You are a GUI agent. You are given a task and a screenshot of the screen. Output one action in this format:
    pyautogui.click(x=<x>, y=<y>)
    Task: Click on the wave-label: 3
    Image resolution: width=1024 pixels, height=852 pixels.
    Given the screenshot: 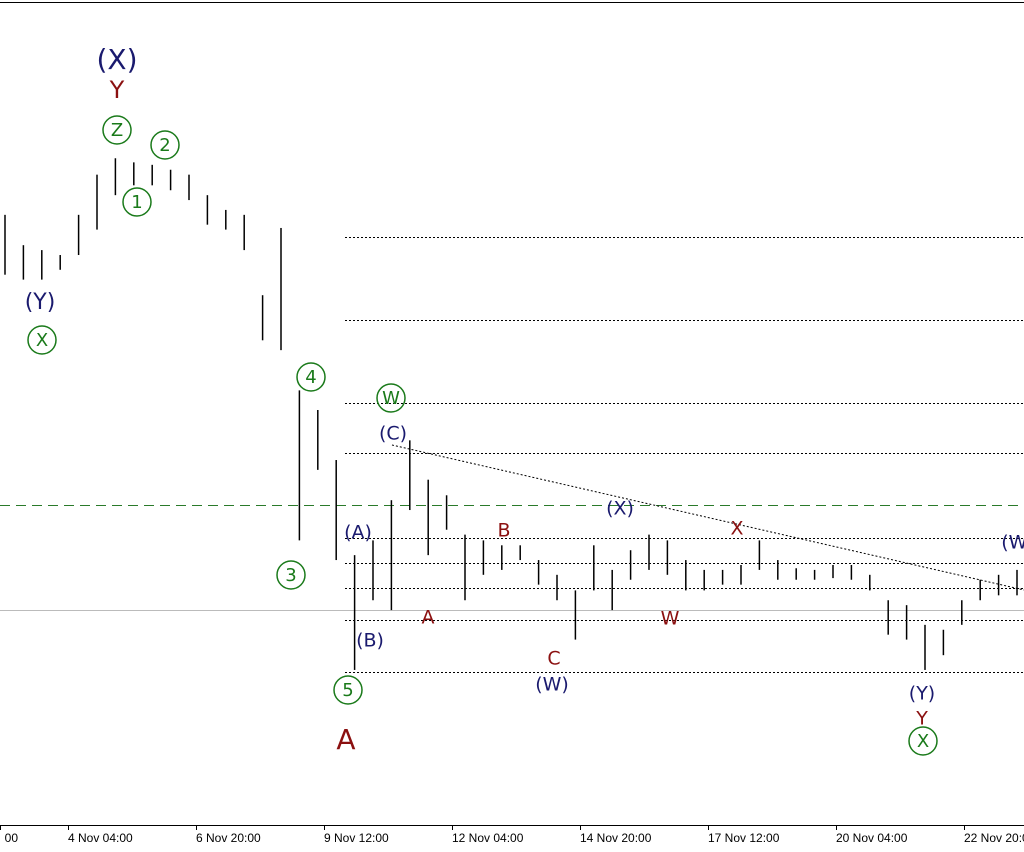 What is the action you would take?
    pyautogui.click(x=291, y=575)
    